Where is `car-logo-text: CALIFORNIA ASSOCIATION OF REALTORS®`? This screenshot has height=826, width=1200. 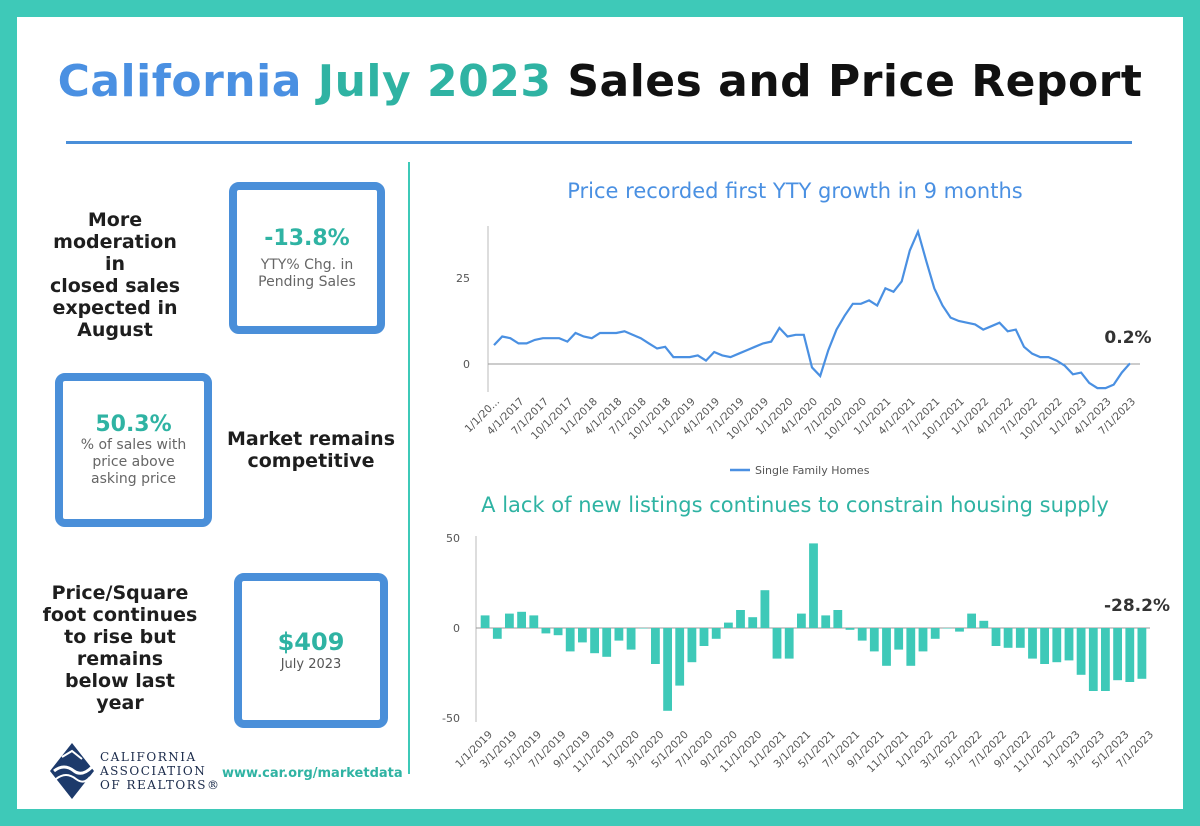
car-logo-text: CALIFORNIA ASSOCIATION OF REALTORS® is located at coordinates (160, 771).